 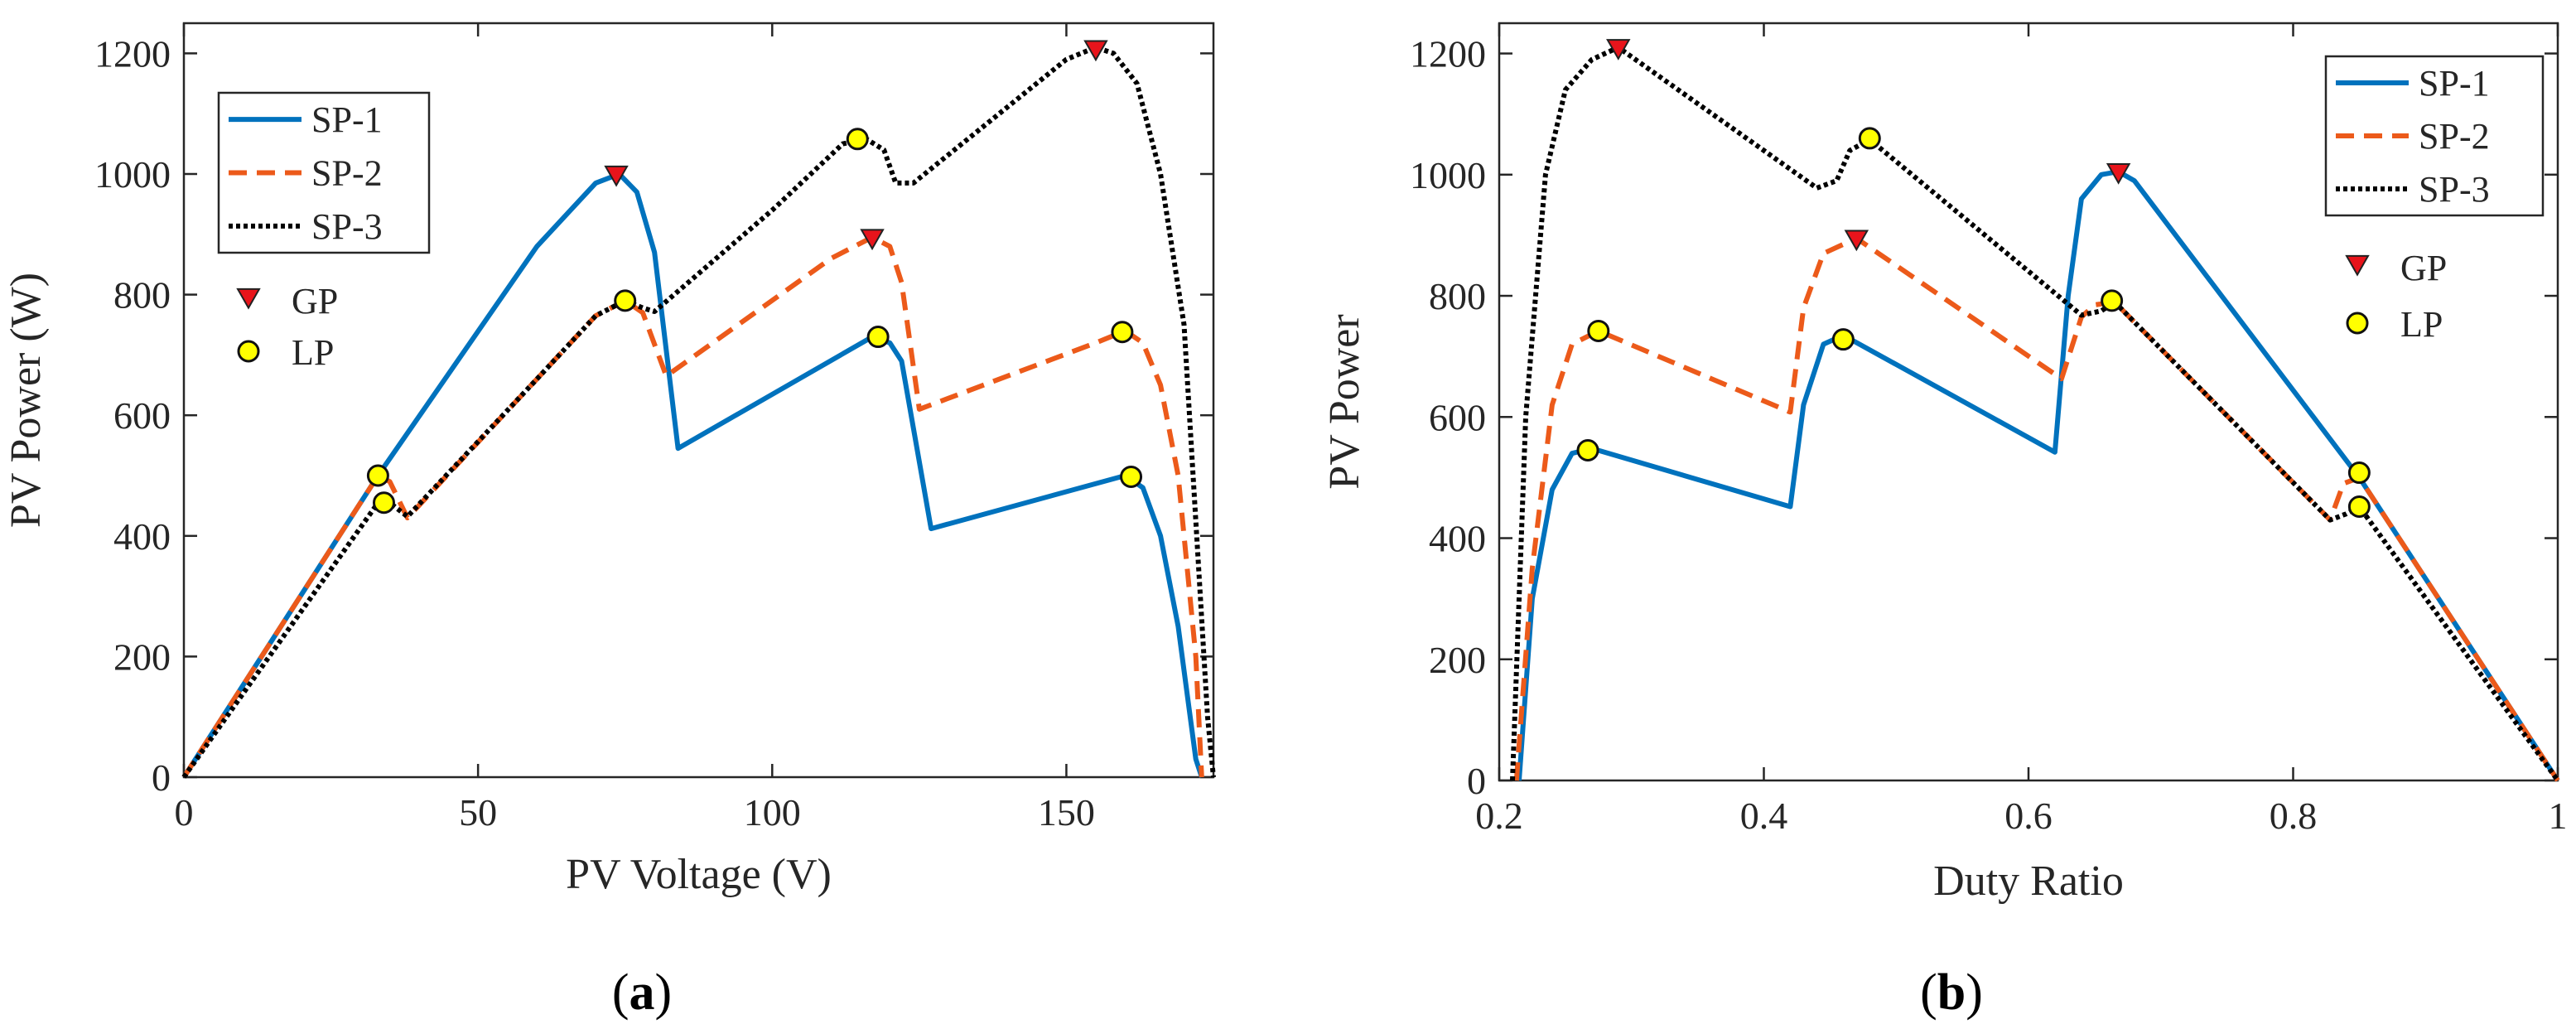 I want to click on x-tick-label: 150, so click(x=1066, y=812).